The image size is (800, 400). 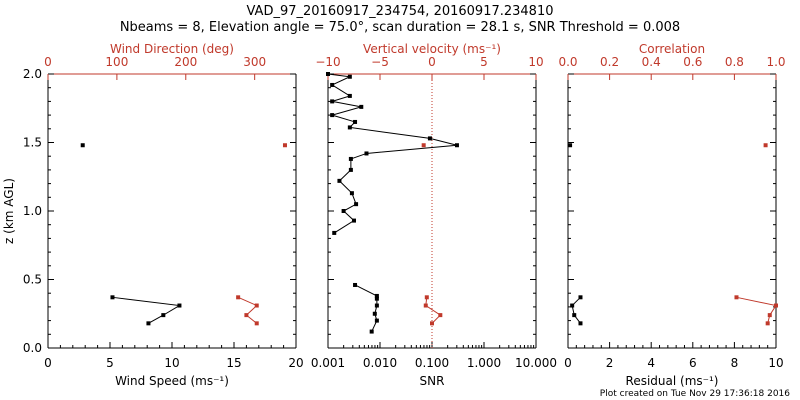 What do you see at coordinates (400, 11) in the screenshot?
I see `chart-title: VAD_97_20160917_234754, 20160917.234810` at bounding box center [400, 11].